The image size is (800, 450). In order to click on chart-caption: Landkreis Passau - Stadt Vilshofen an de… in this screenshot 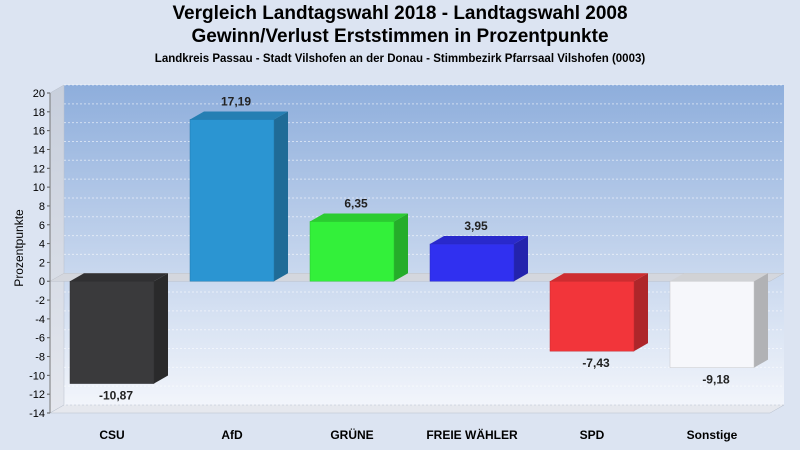, I will do `click(400, 59)`.